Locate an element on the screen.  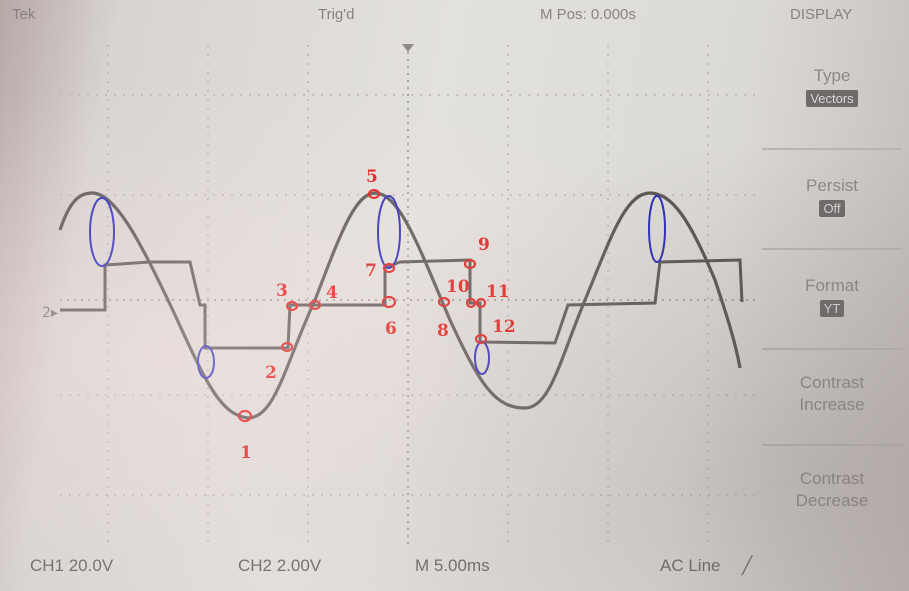
horizontal-position: M Pos: 0.000s is located at coordinates (588, 14).